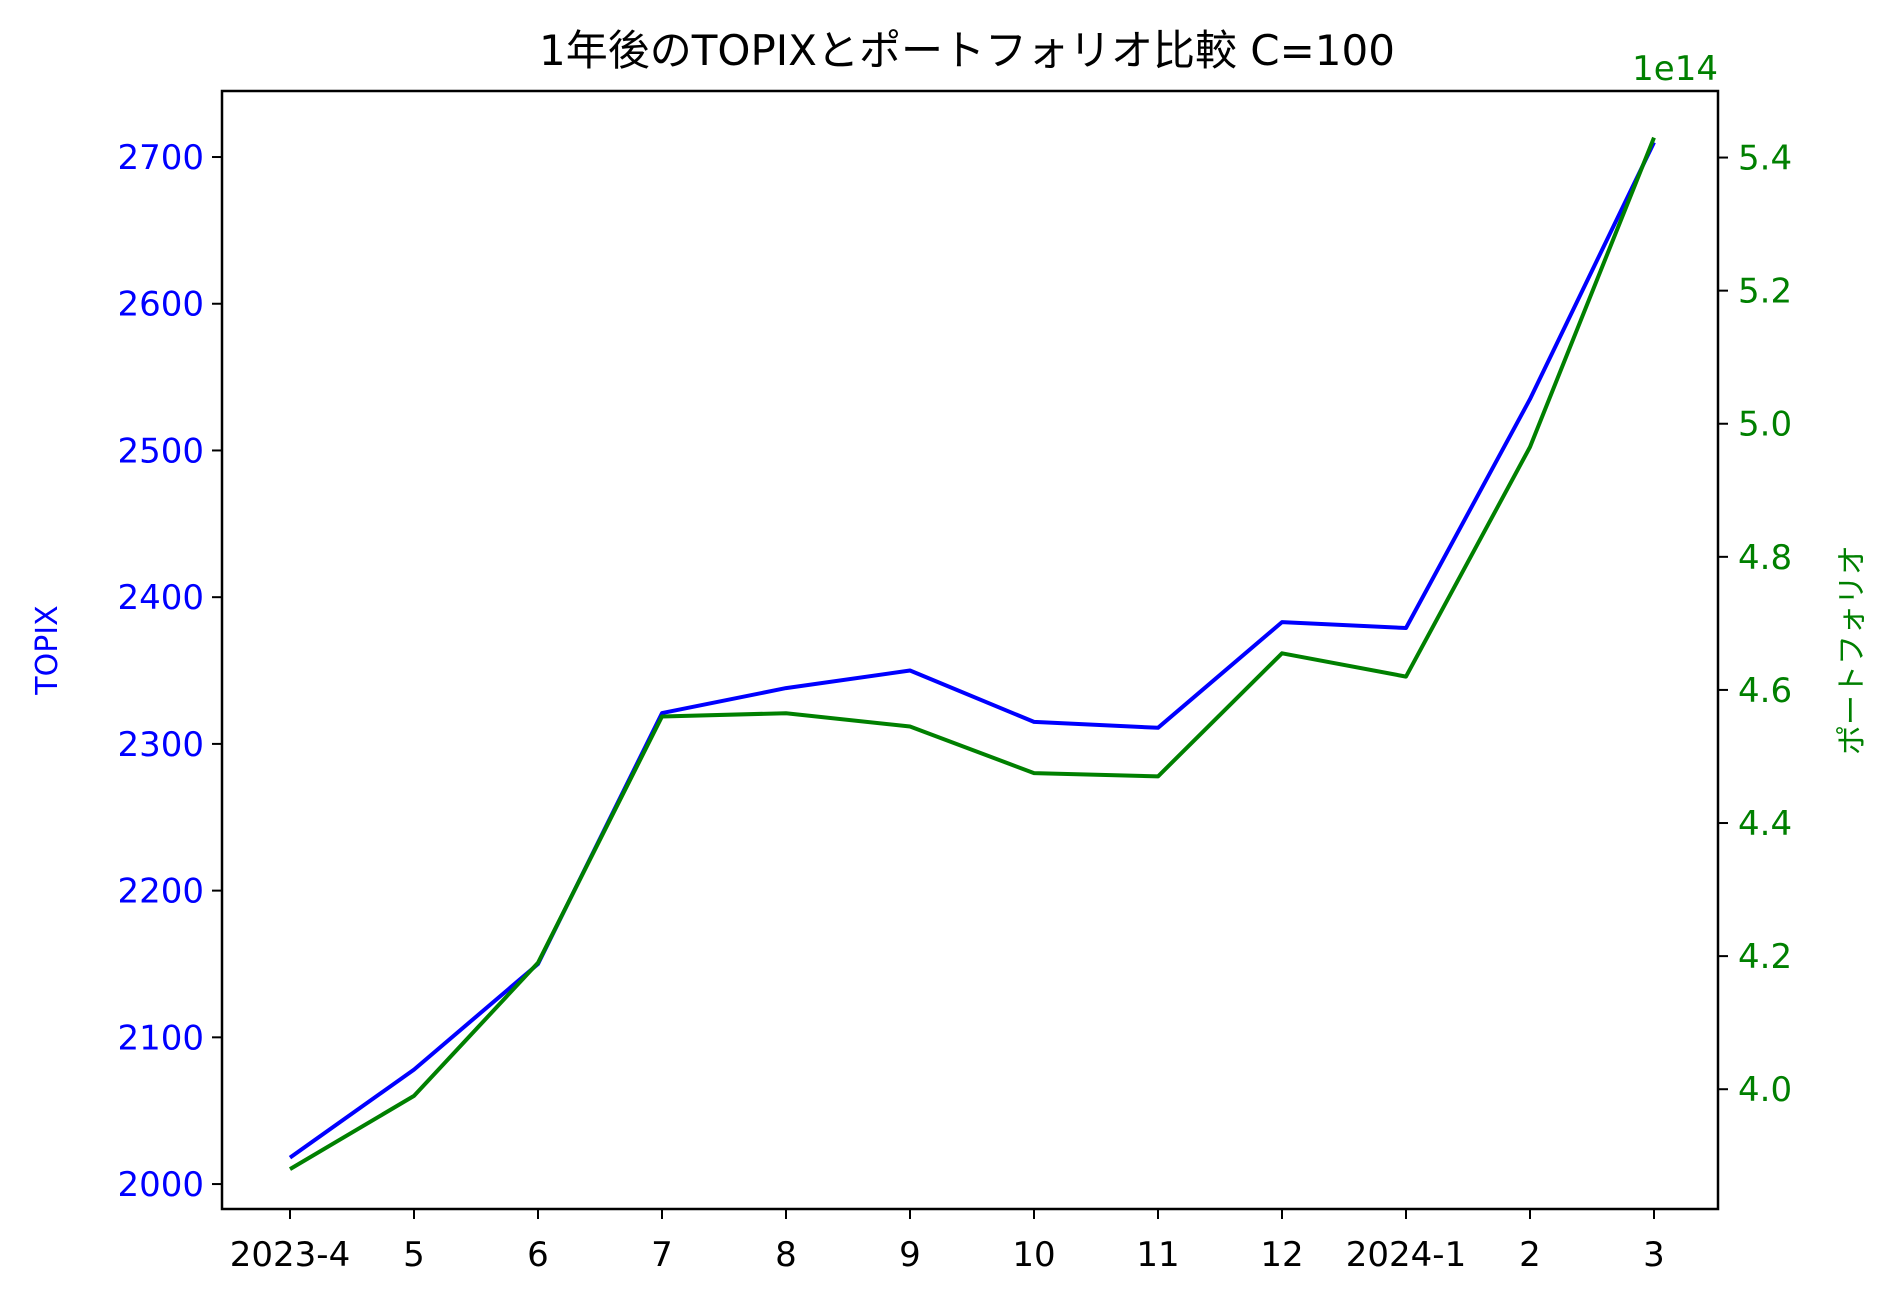  I want to click on y-left-tick-label: 2200, so click(160, 892).